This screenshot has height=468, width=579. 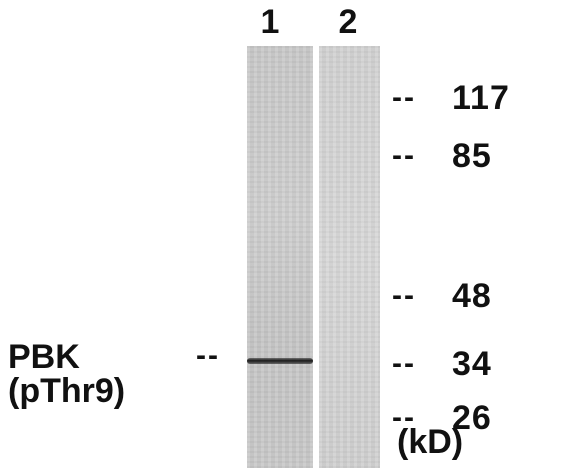 What do you see at coordinates (270, 22) in the screenshot?
I see `lane-1-label: 1` at bounding box center [270, 22].